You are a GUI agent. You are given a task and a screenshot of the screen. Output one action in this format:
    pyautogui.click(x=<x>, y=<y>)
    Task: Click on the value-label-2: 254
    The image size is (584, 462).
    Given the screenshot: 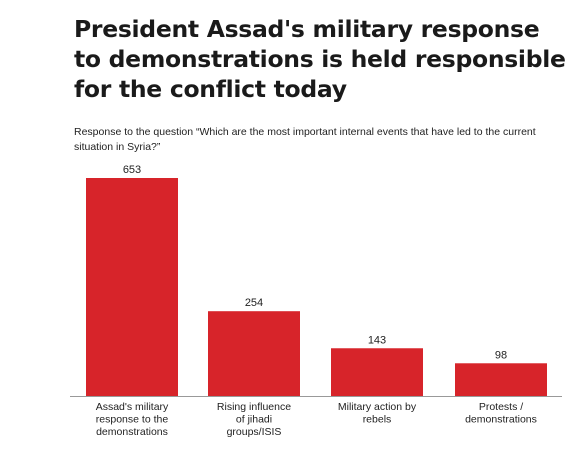 What is the action you would take?
    pyautogui.click(x=254, y=303)
    